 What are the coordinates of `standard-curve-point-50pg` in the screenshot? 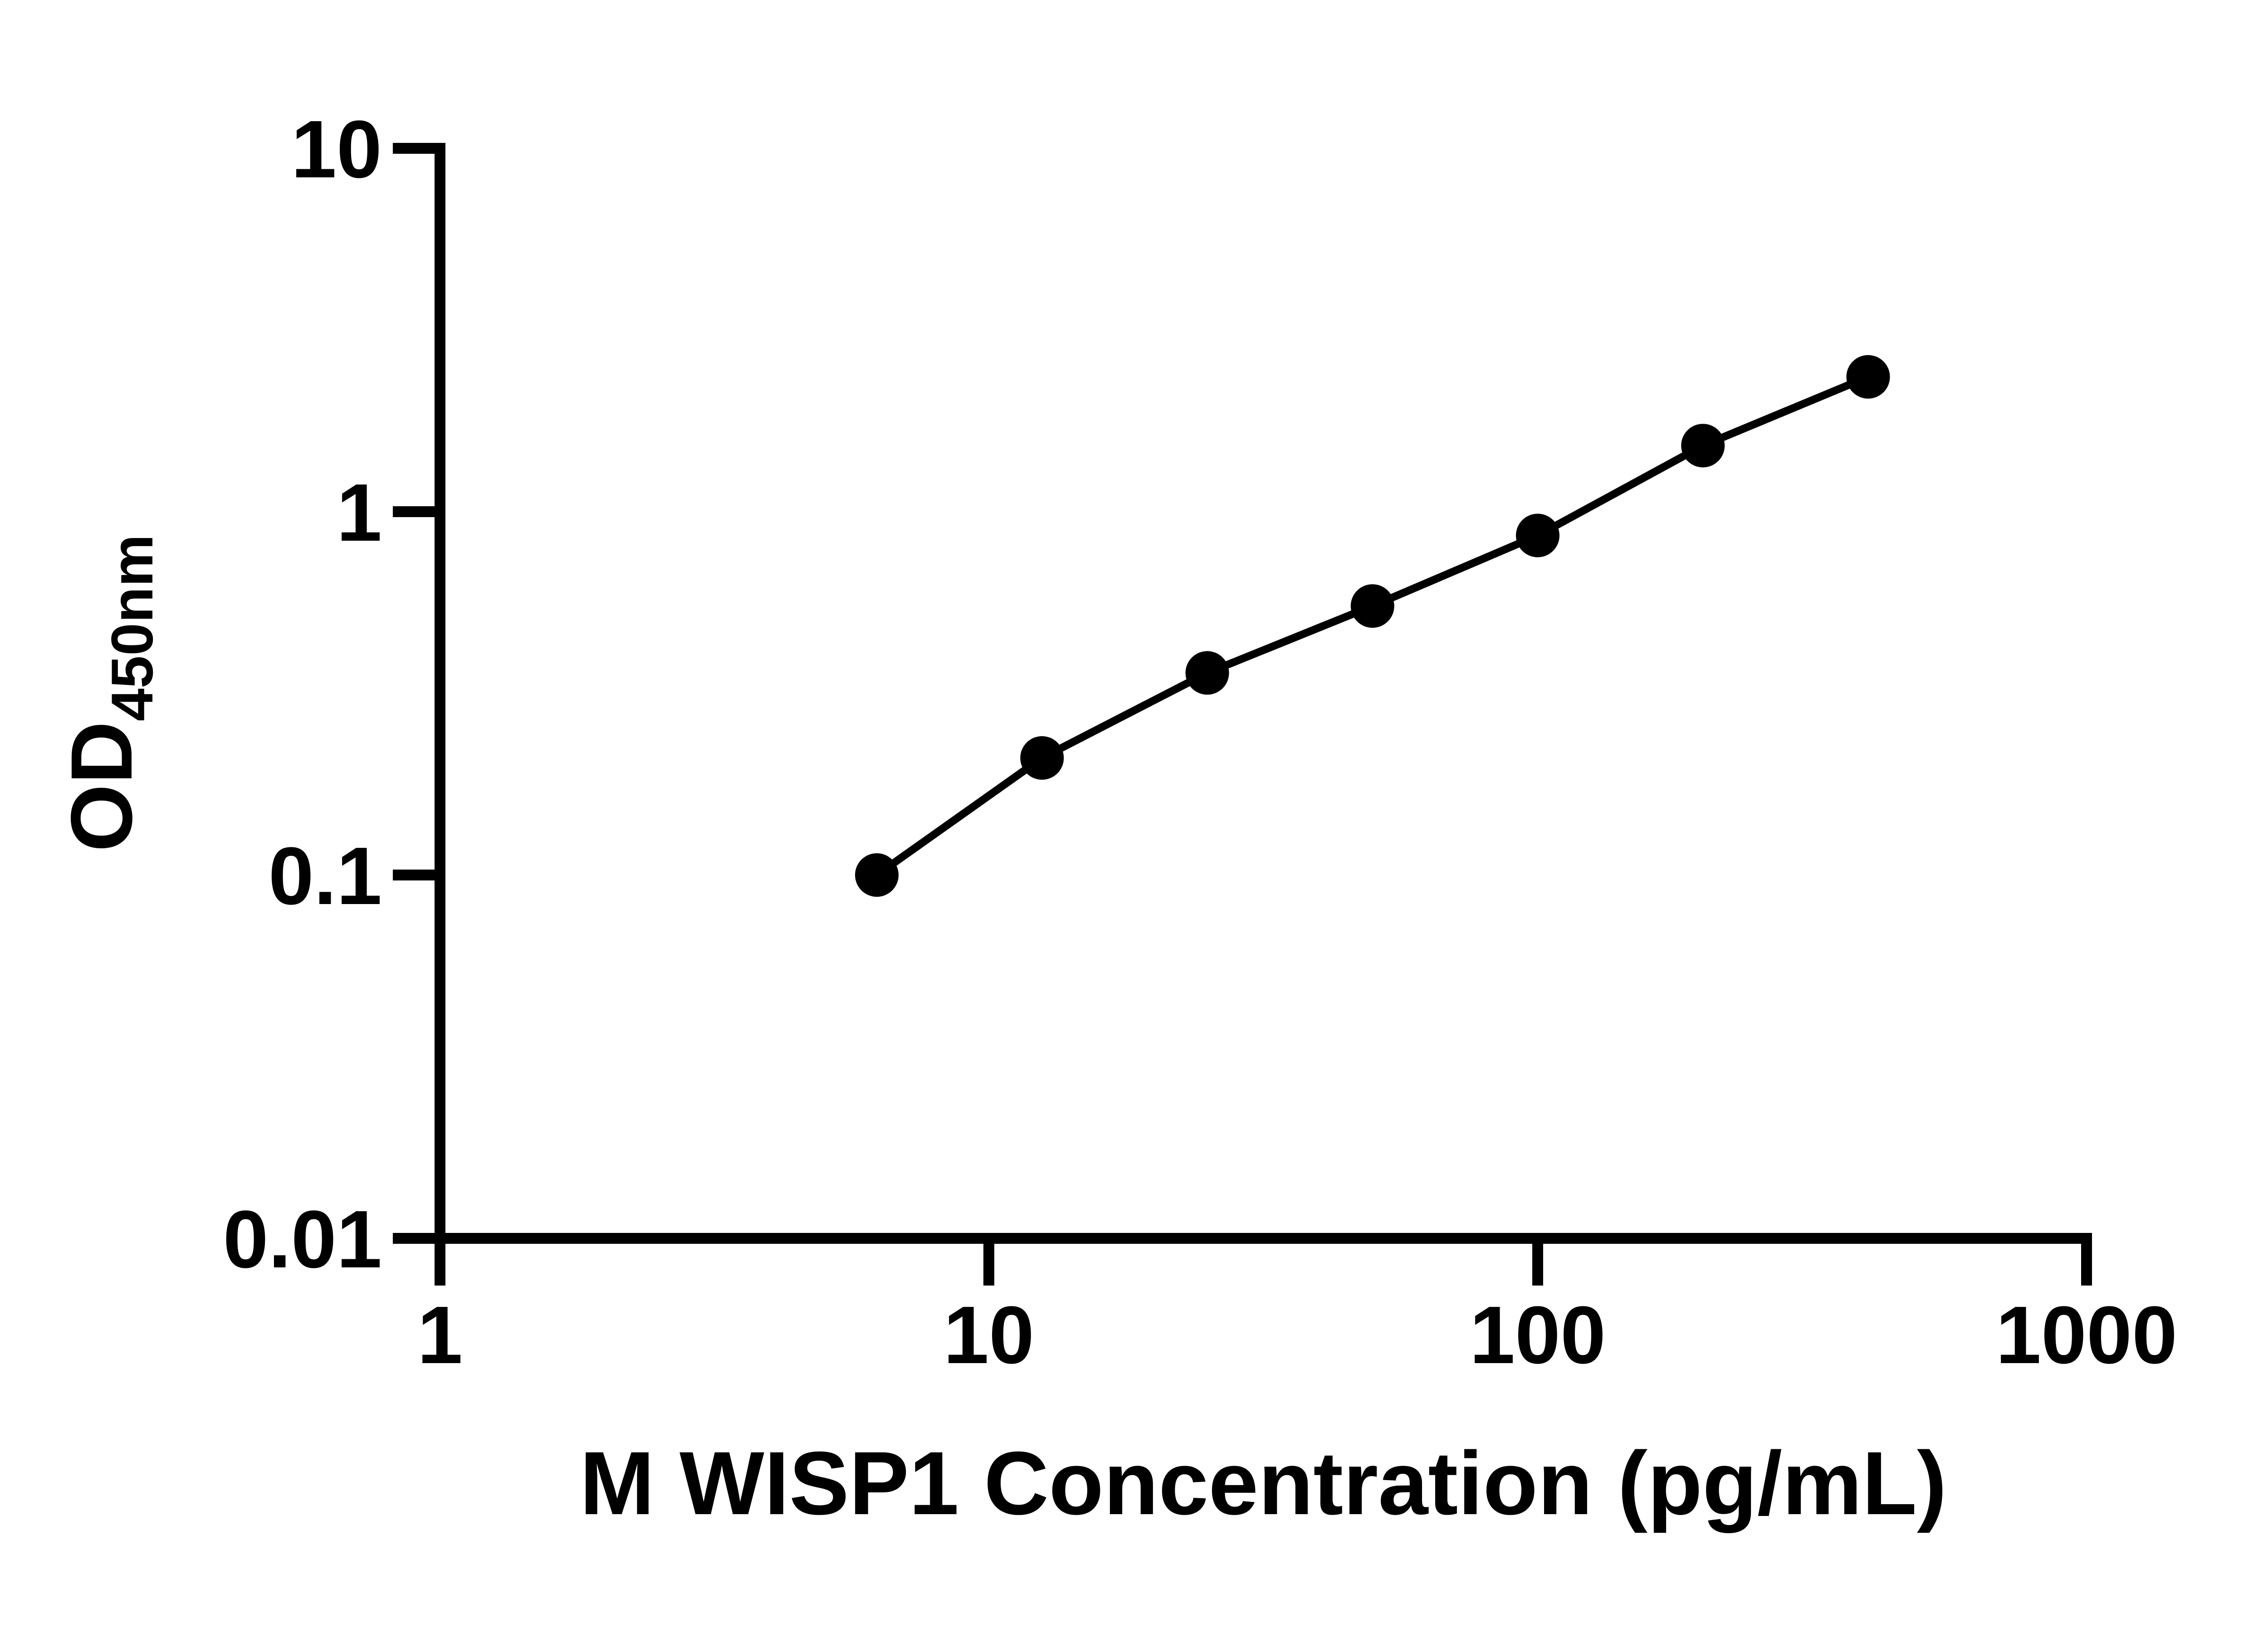 It's located at (1372, 606).